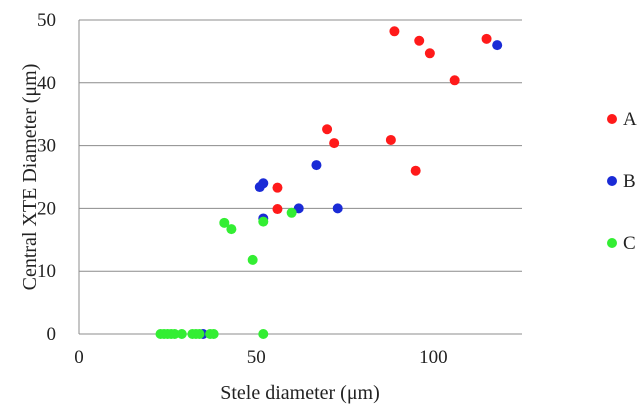 Image resolution: width=641 pixels, height=406 pixels. I want to click on y-tick-label: 0, so click(52, 334).